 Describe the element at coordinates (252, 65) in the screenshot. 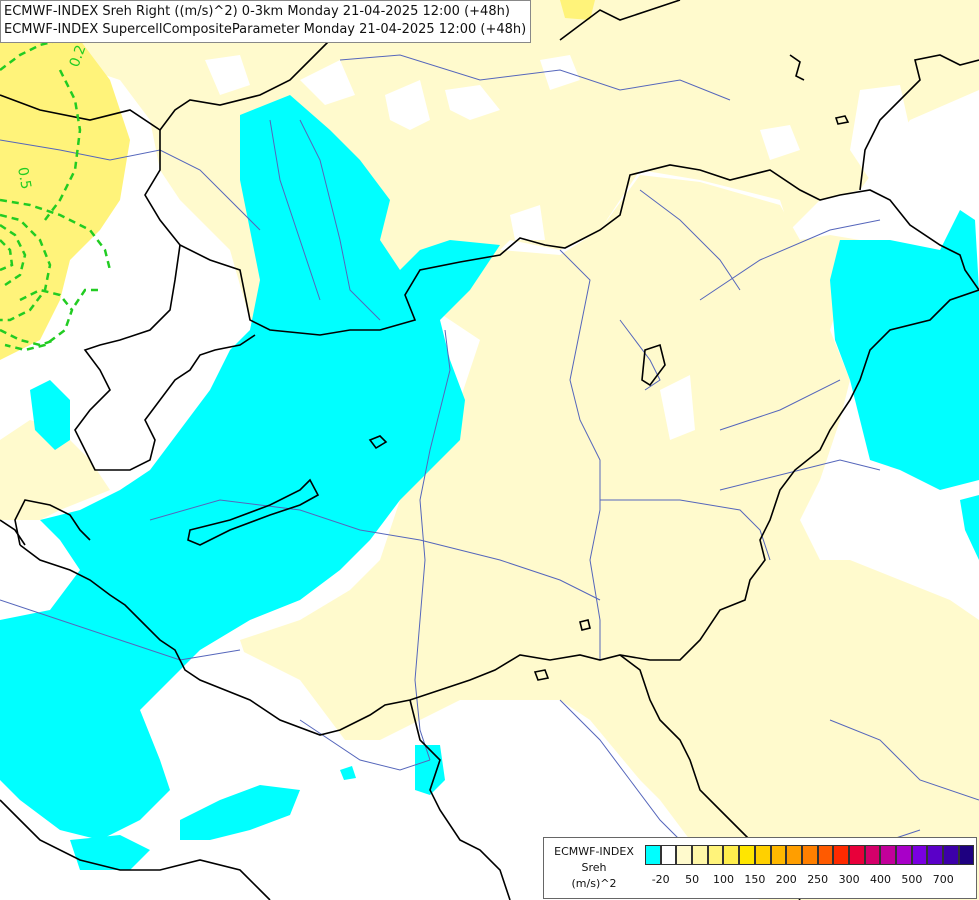

I see `border-north-top` at that location.